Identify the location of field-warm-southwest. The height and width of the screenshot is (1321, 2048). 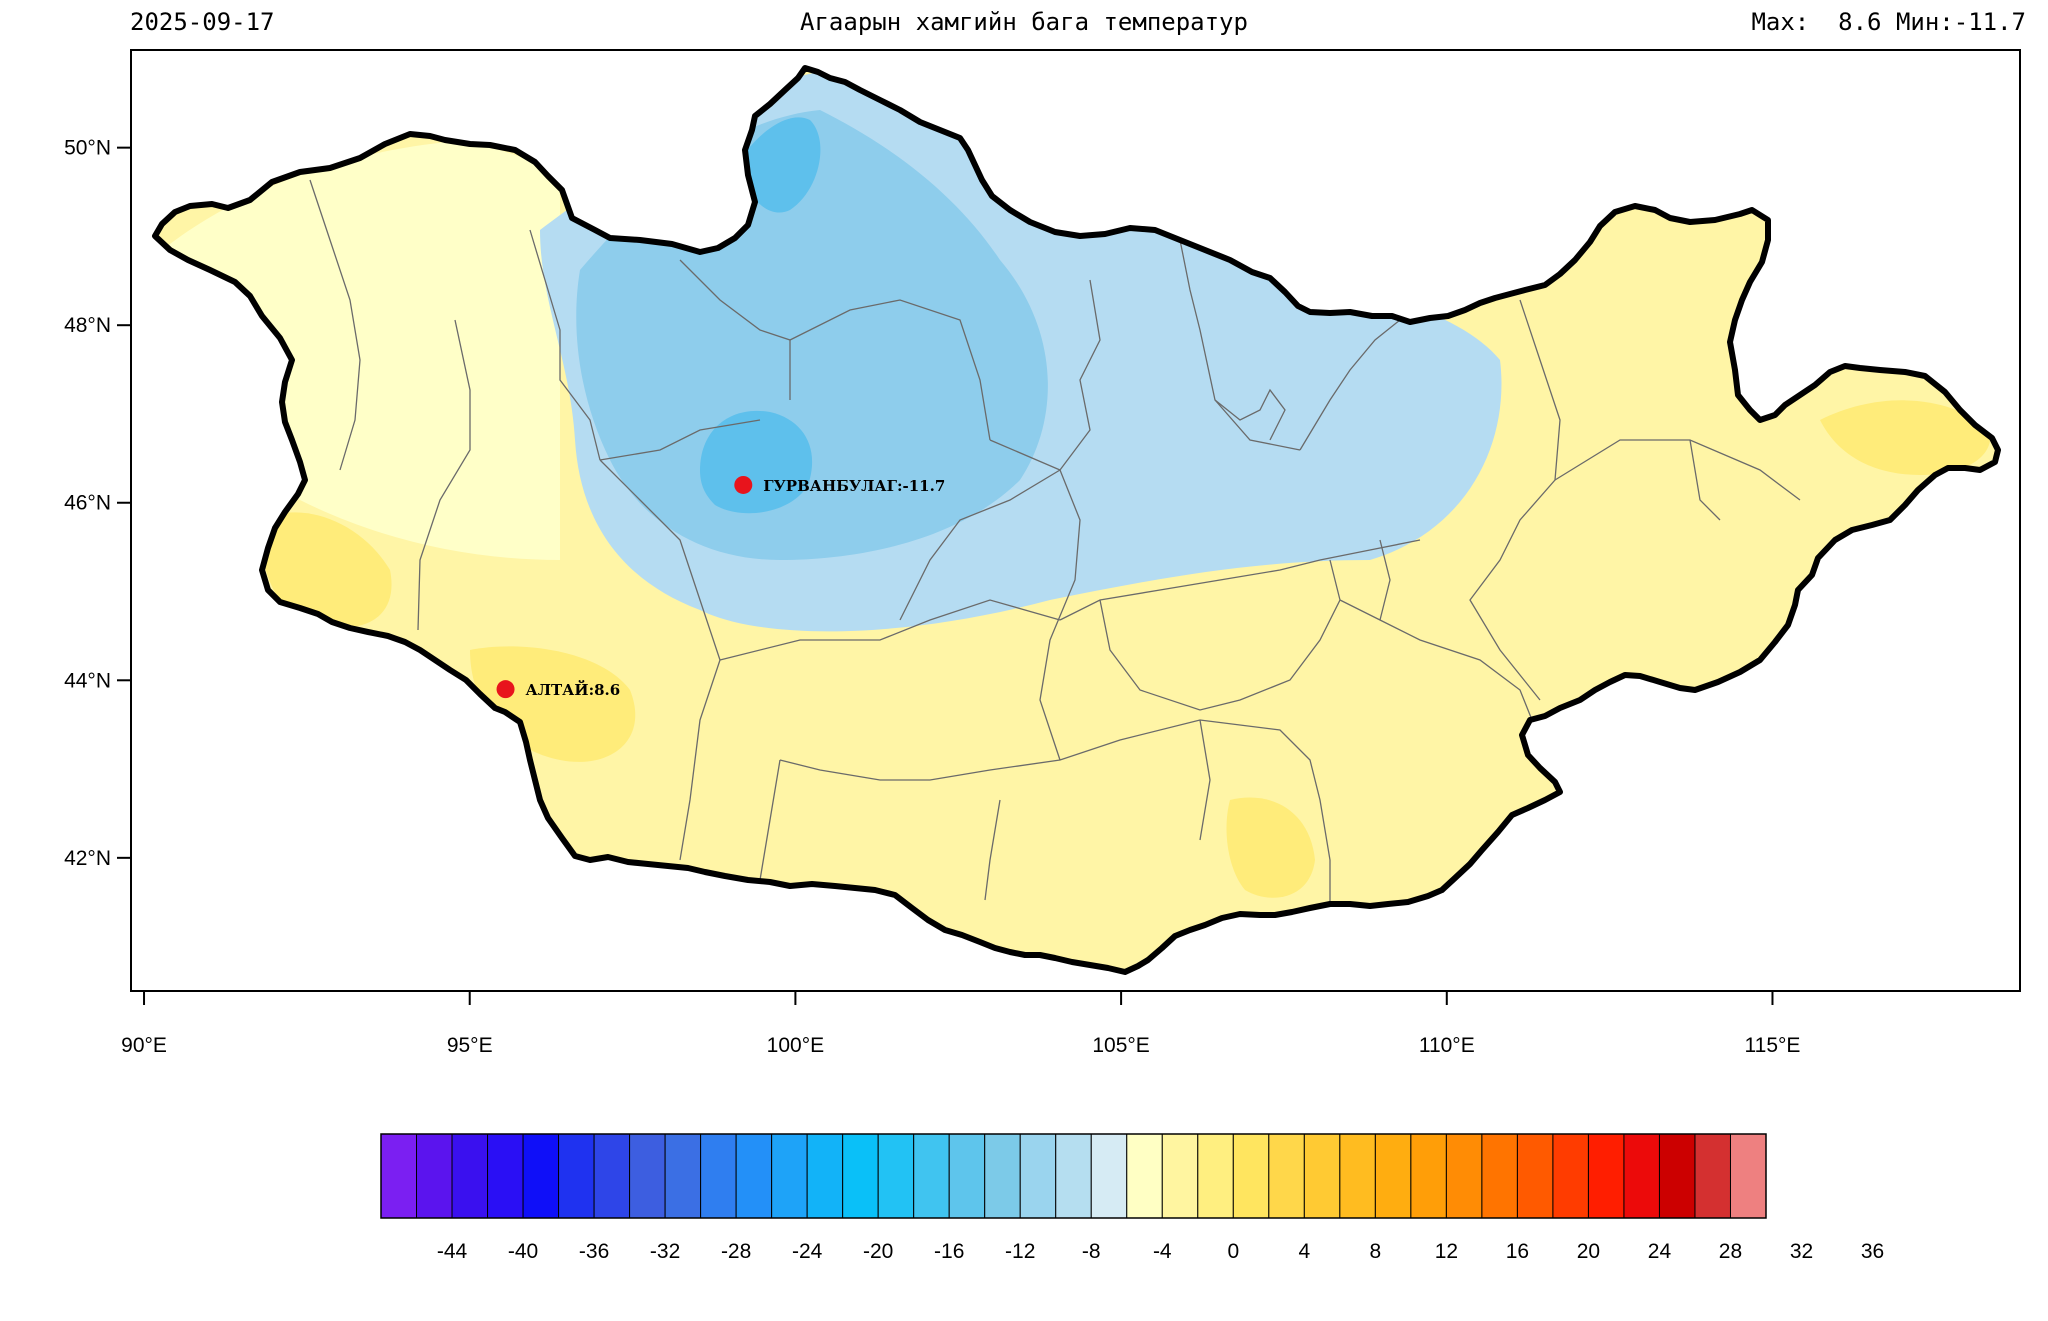
(326, 570).